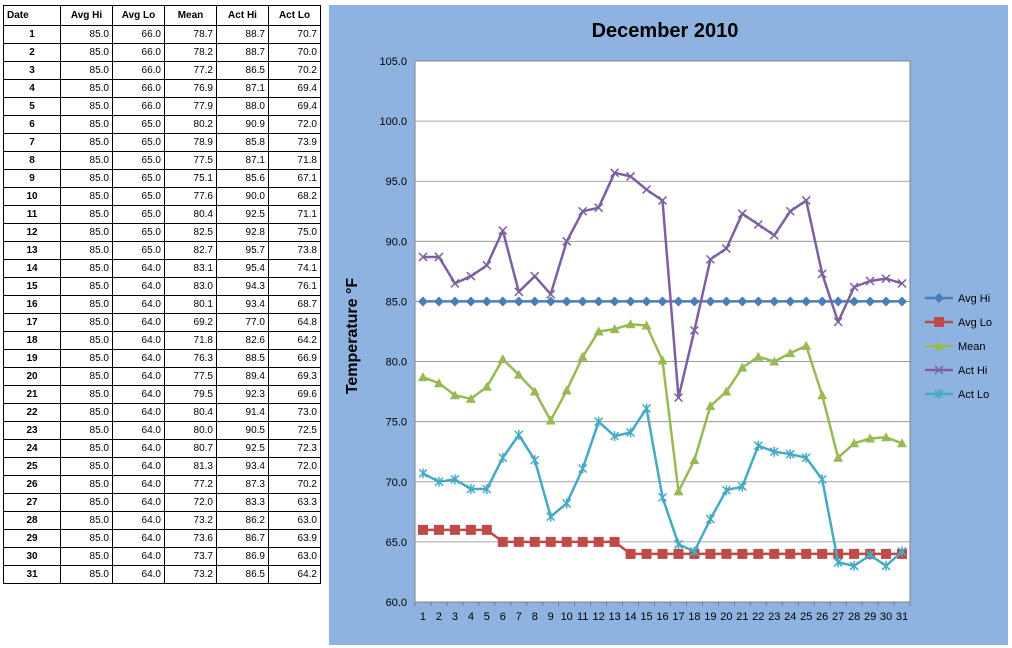 The width and height of the screenshot is (1012, 648). What do you see at coordinates (190, 412) in the screenshot?
I see `cell-mean: 80.4` at bounding box center [190, 412].